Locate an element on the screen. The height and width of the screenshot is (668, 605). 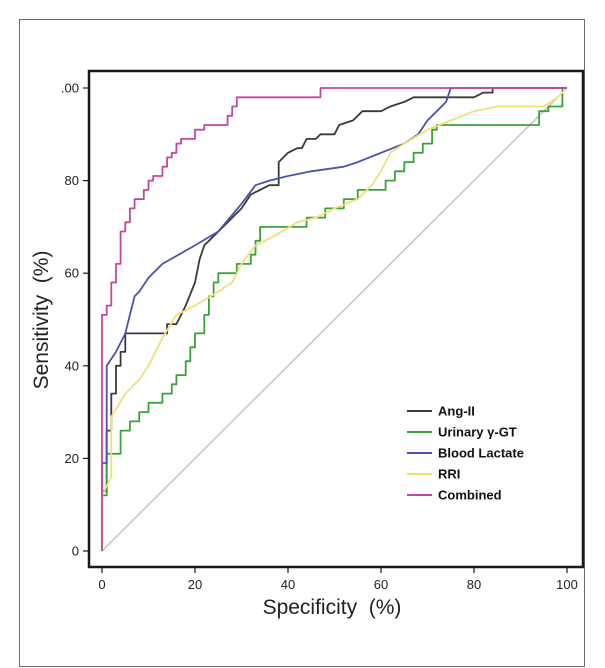
x-tick-label: 40 is located at coordinates (288, 584).